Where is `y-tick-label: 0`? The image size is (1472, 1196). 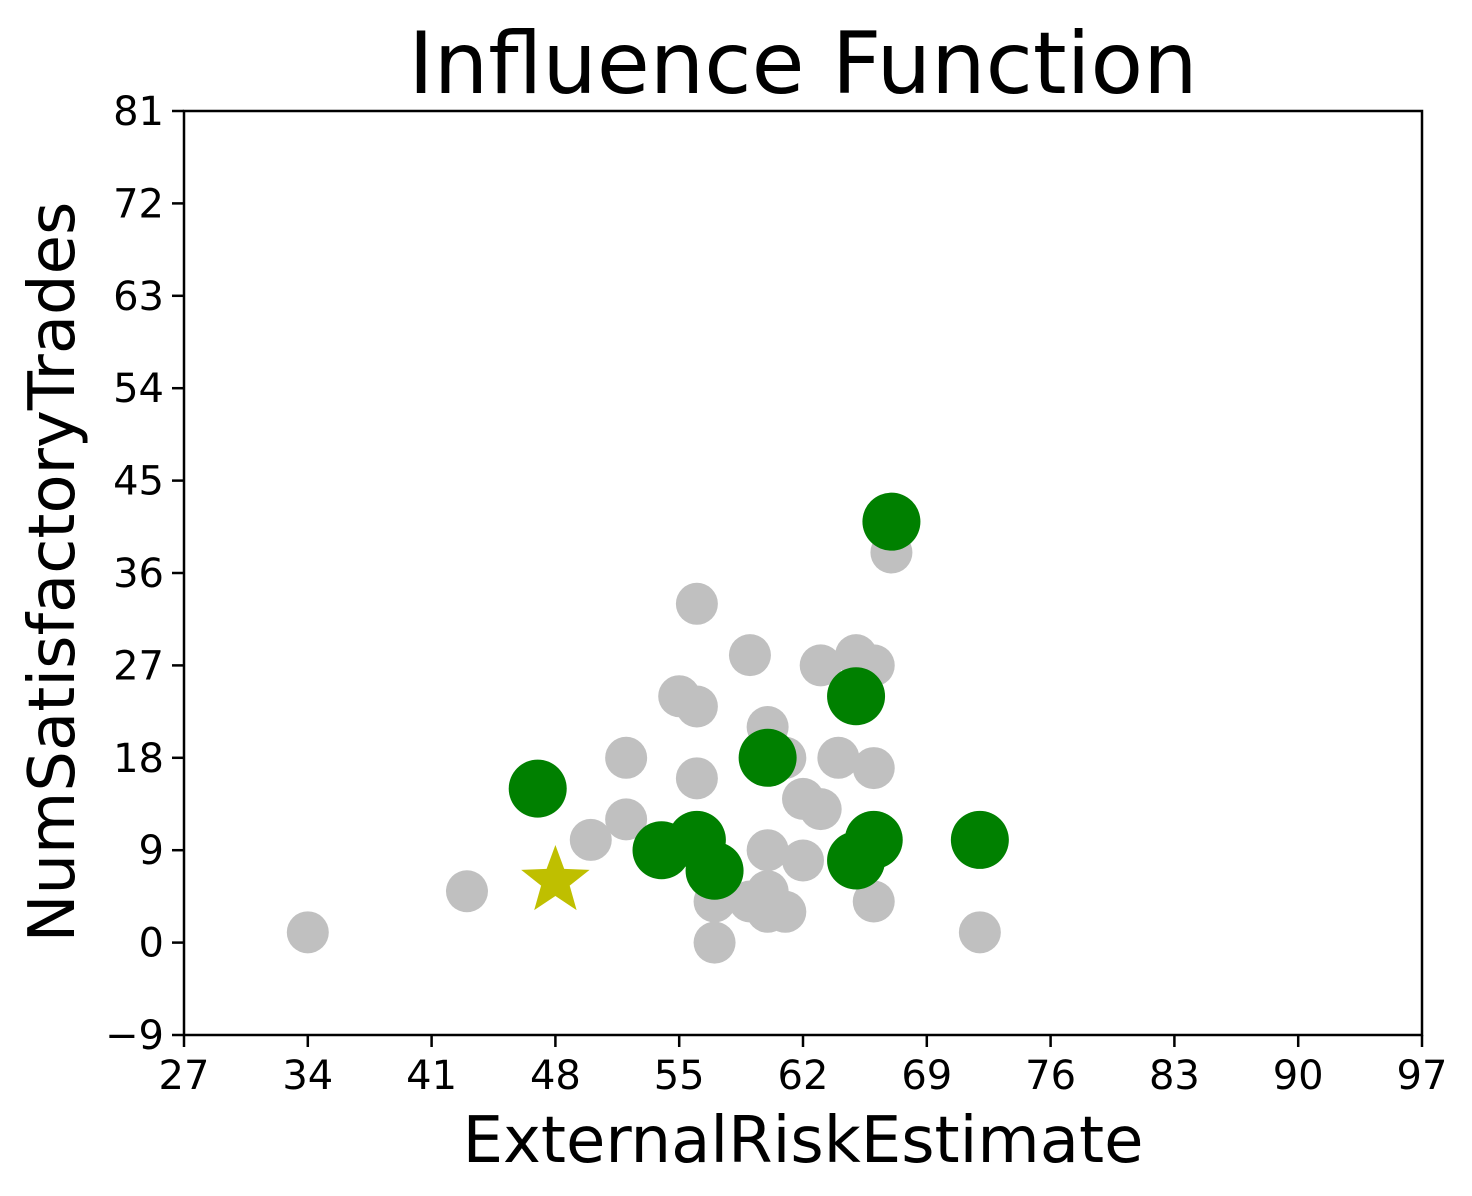 y-tick-label: 0 is located at coordinates (151, 944).